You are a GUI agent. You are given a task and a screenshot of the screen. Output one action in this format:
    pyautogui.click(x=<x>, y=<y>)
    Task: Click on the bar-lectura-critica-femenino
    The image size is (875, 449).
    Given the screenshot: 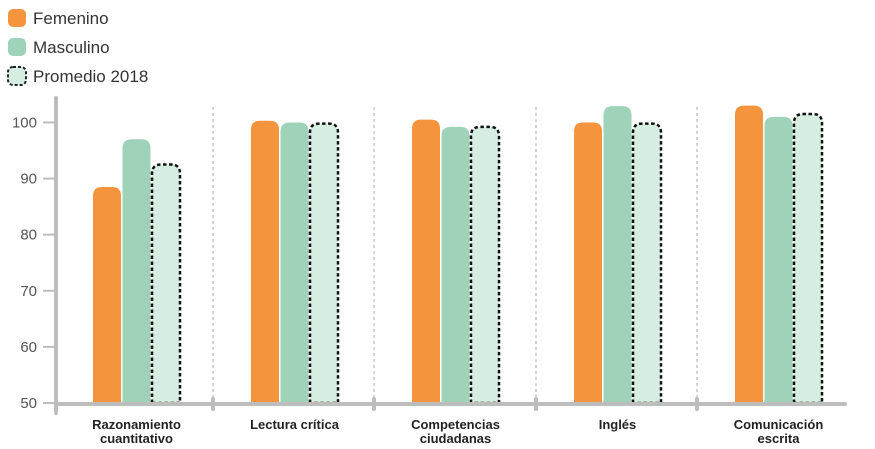 What is the action you would take?
    pyautogui.click(x=265, y=261)
    